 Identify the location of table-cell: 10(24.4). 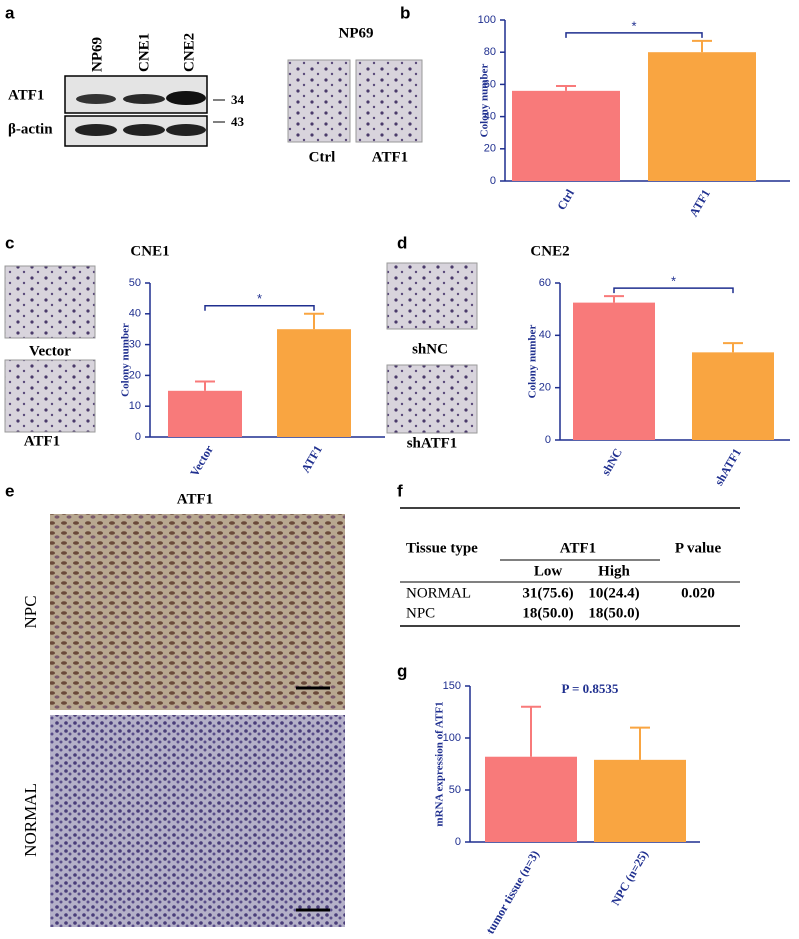
(613, 593).